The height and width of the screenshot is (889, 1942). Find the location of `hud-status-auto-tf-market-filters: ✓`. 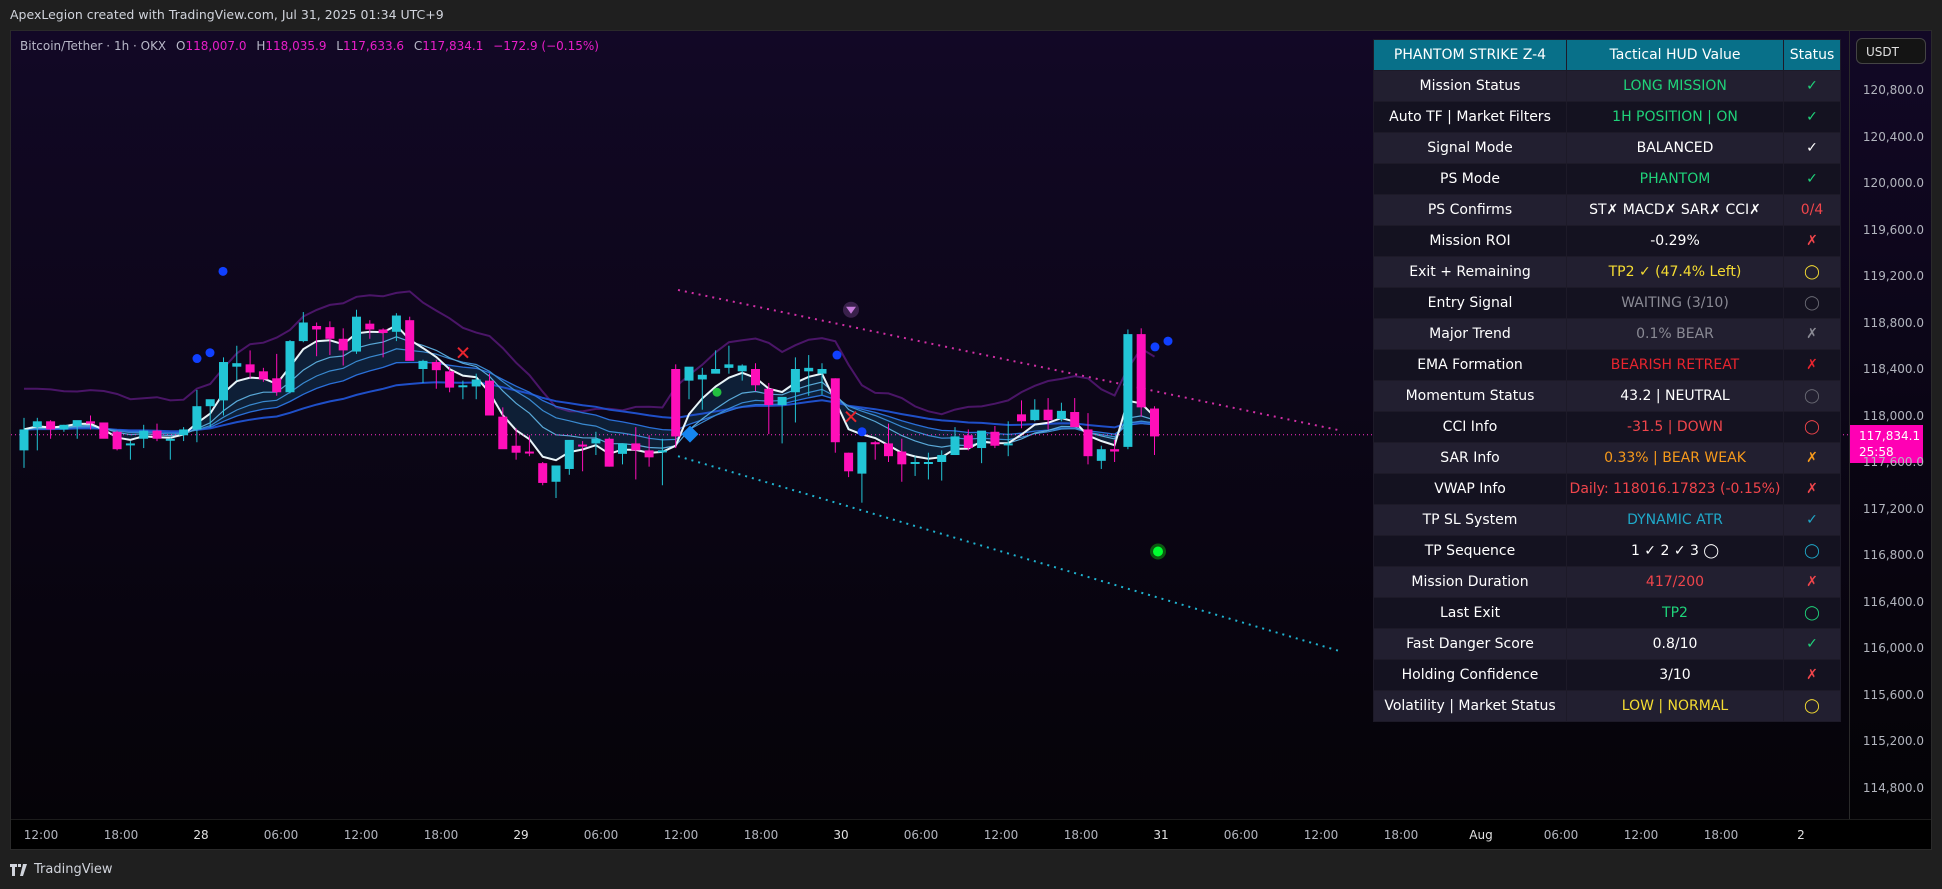

hud-status-auto-tf-market-filters: ✓ is located at coordinates (1812, 117).